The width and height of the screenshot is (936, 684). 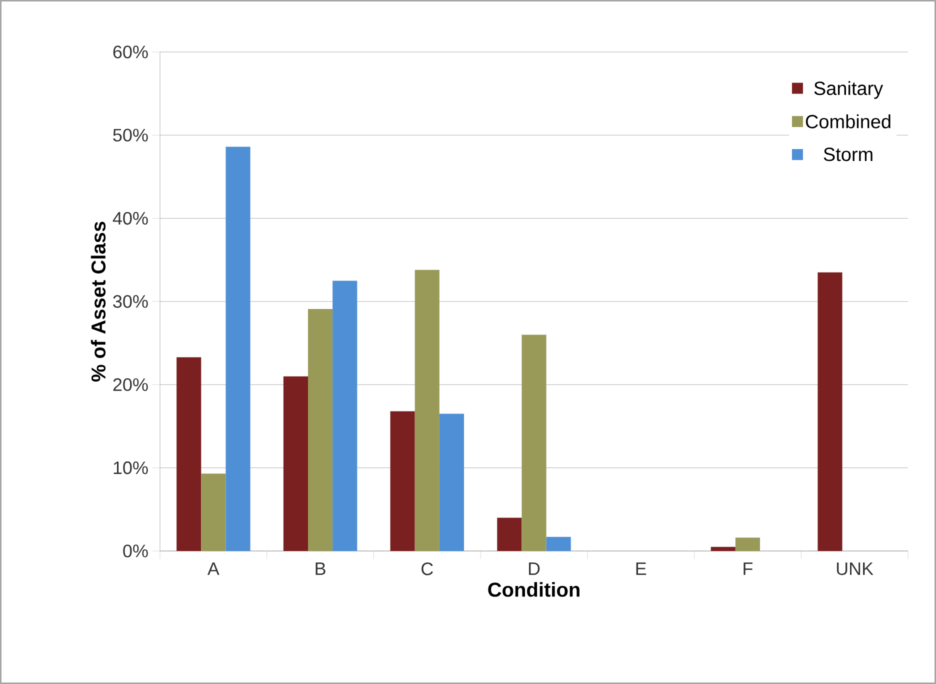 I want to click on x-axis-title: Condition, so click(x=534, y=589).